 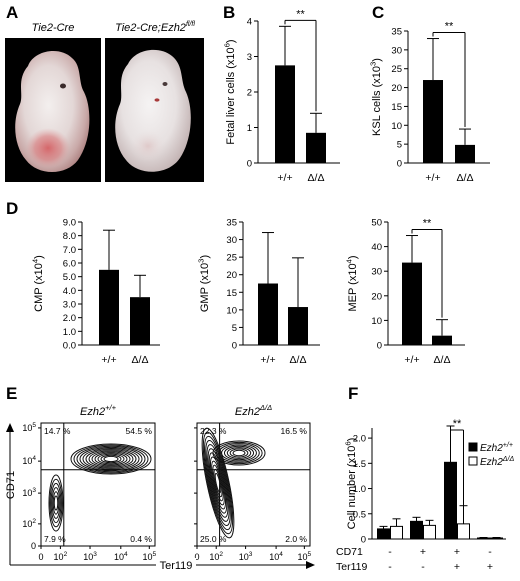 I want to click on flow-plot-title: Ezh2+/+, so click(x=98, y=410).